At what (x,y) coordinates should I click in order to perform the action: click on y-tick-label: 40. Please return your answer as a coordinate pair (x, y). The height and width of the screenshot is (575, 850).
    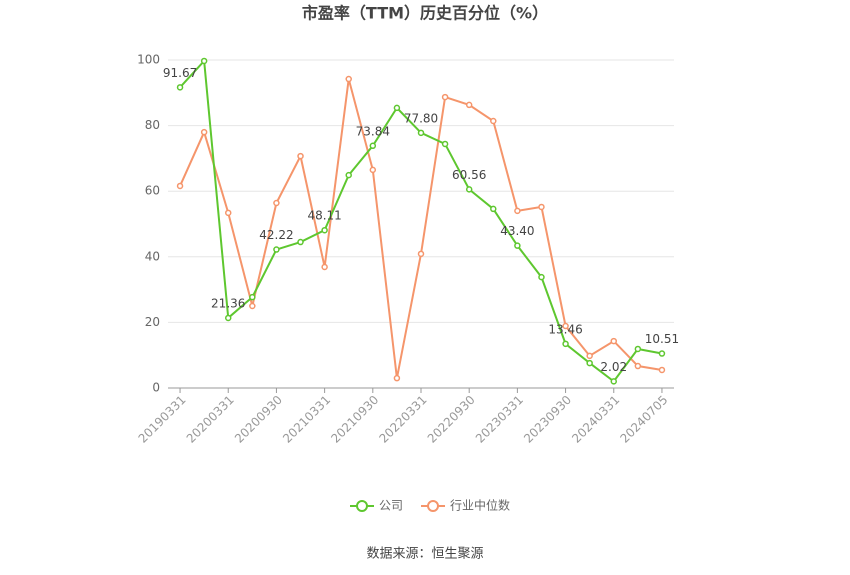
    Looking at the image, I should click on (152, 256).